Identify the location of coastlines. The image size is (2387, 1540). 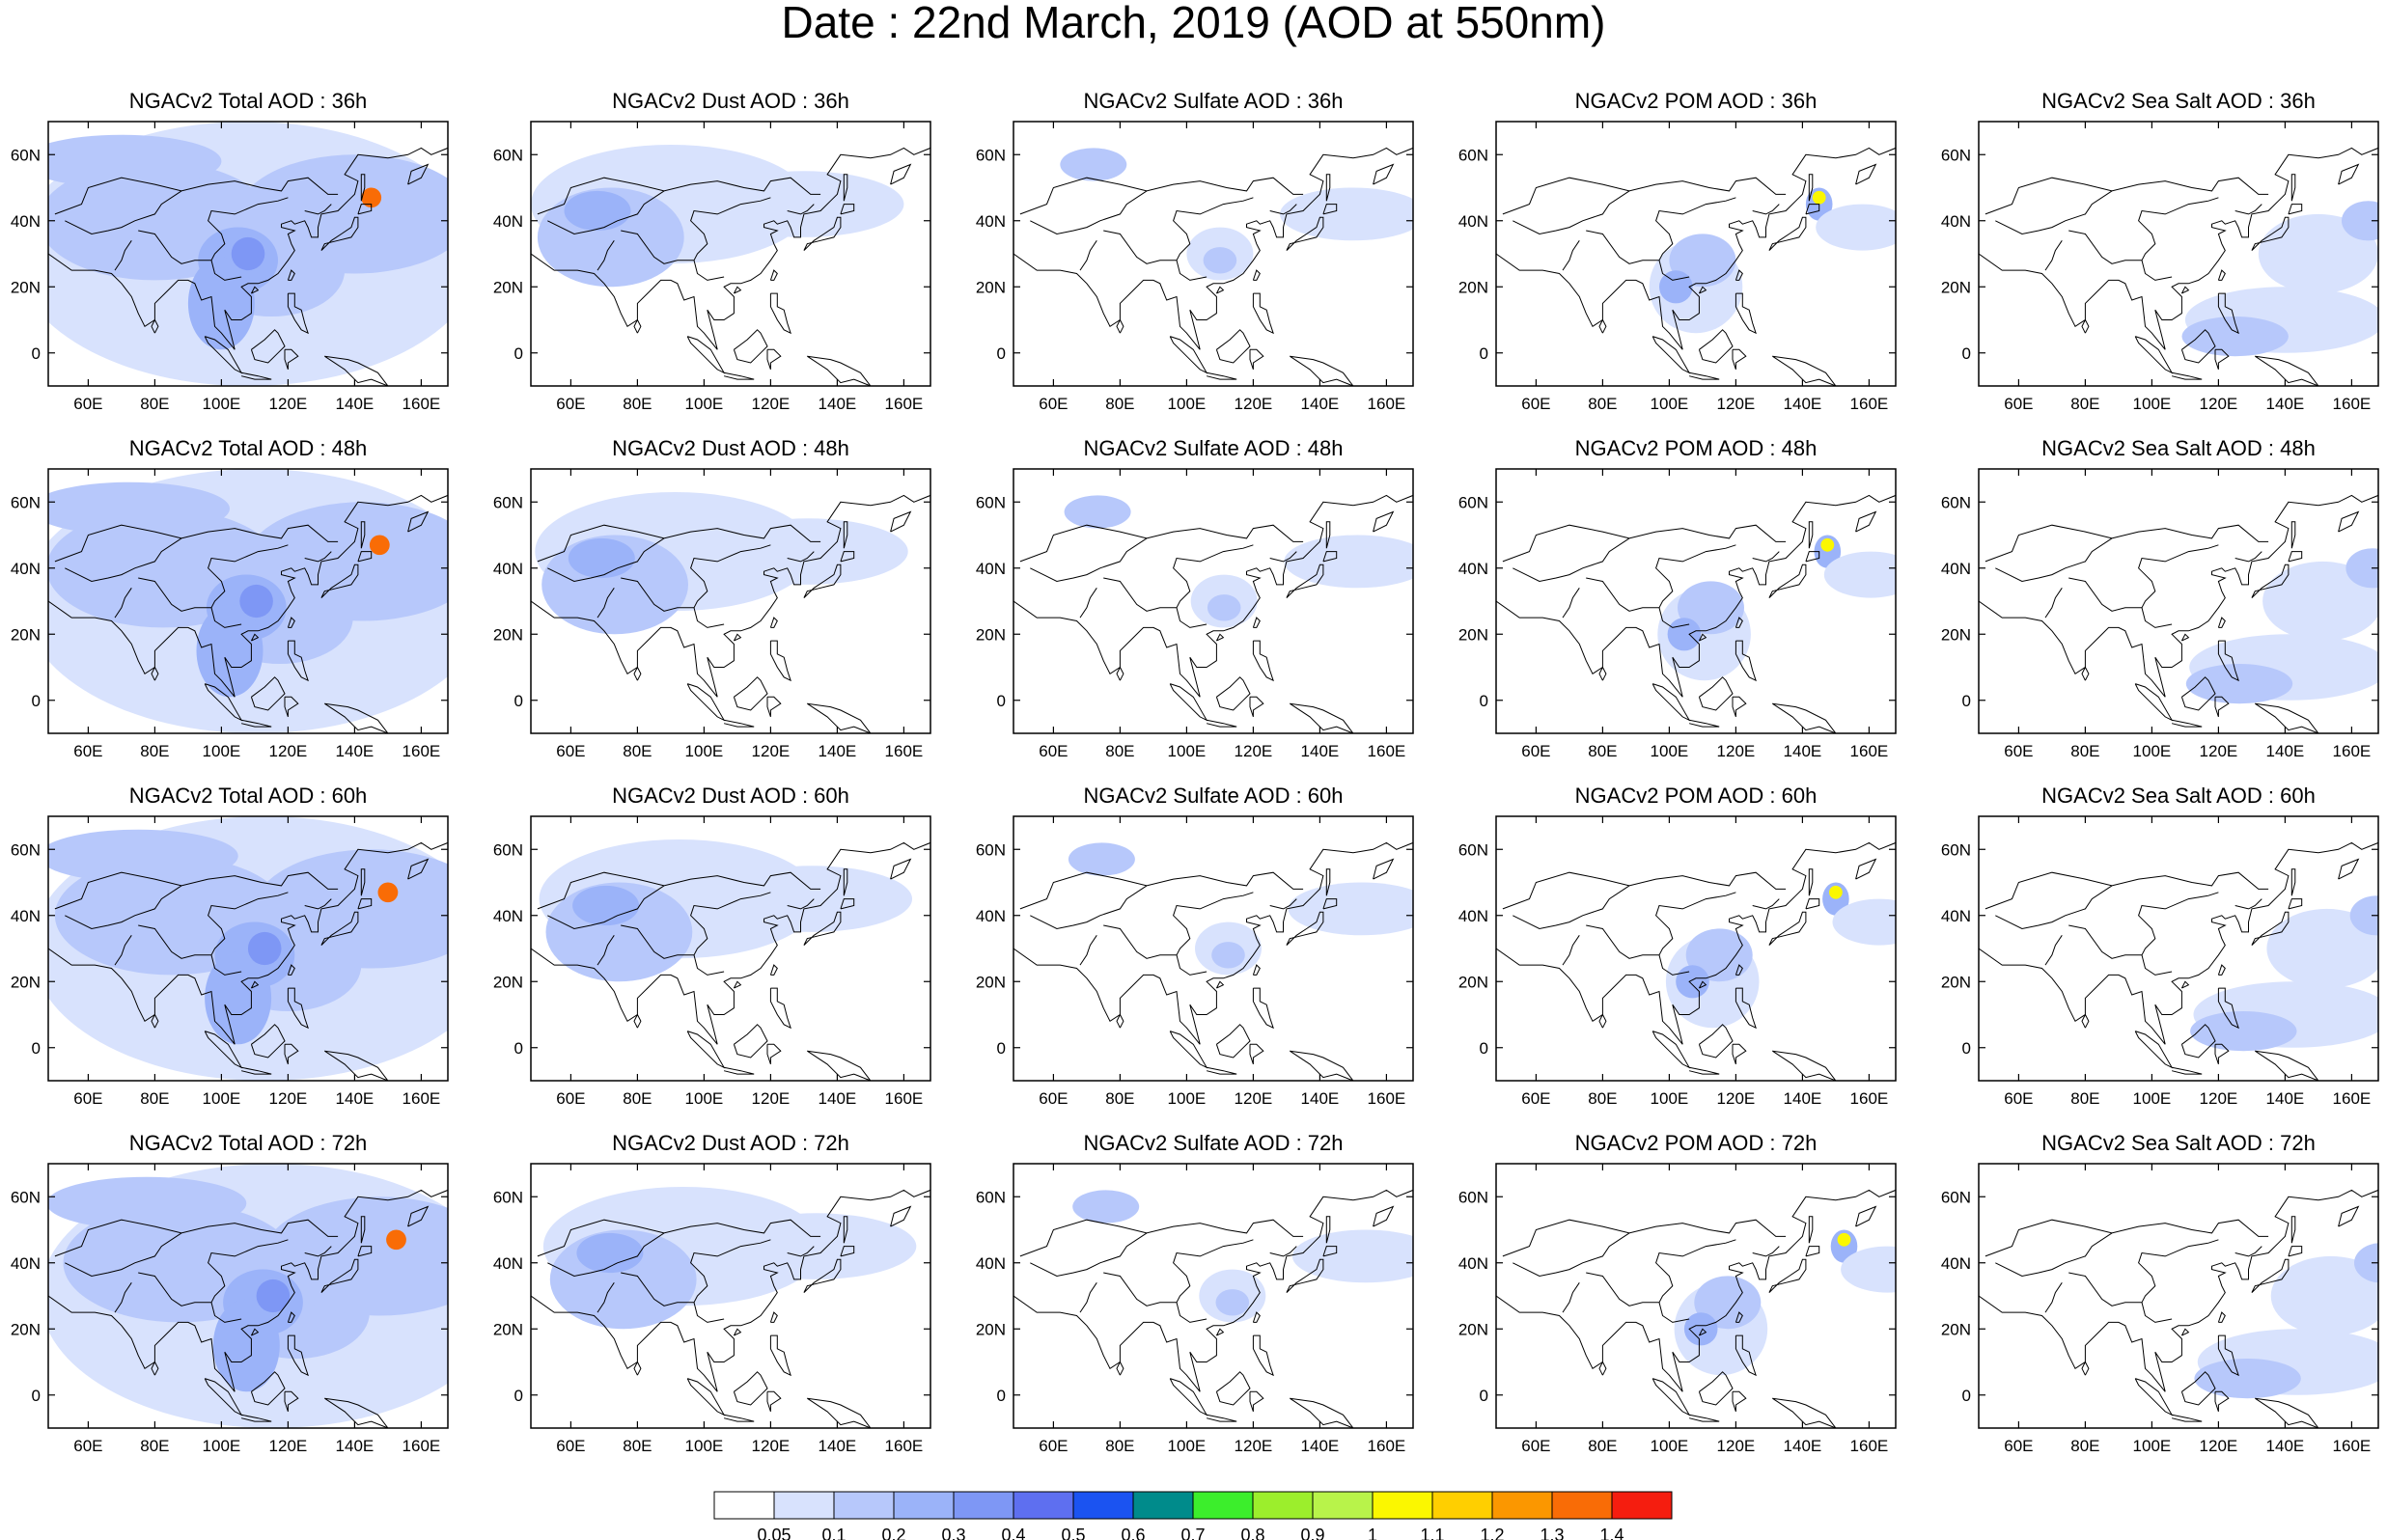
(1696, 1308).